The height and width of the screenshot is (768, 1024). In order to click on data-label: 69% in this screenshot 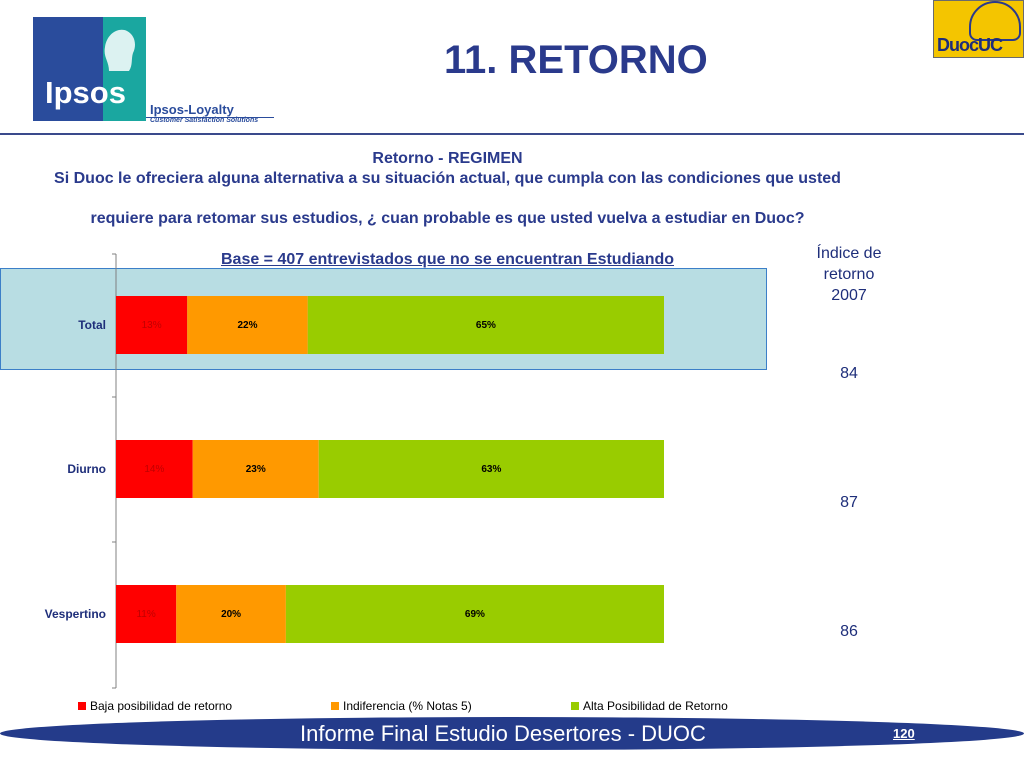, I will do `click(475, 614)`.